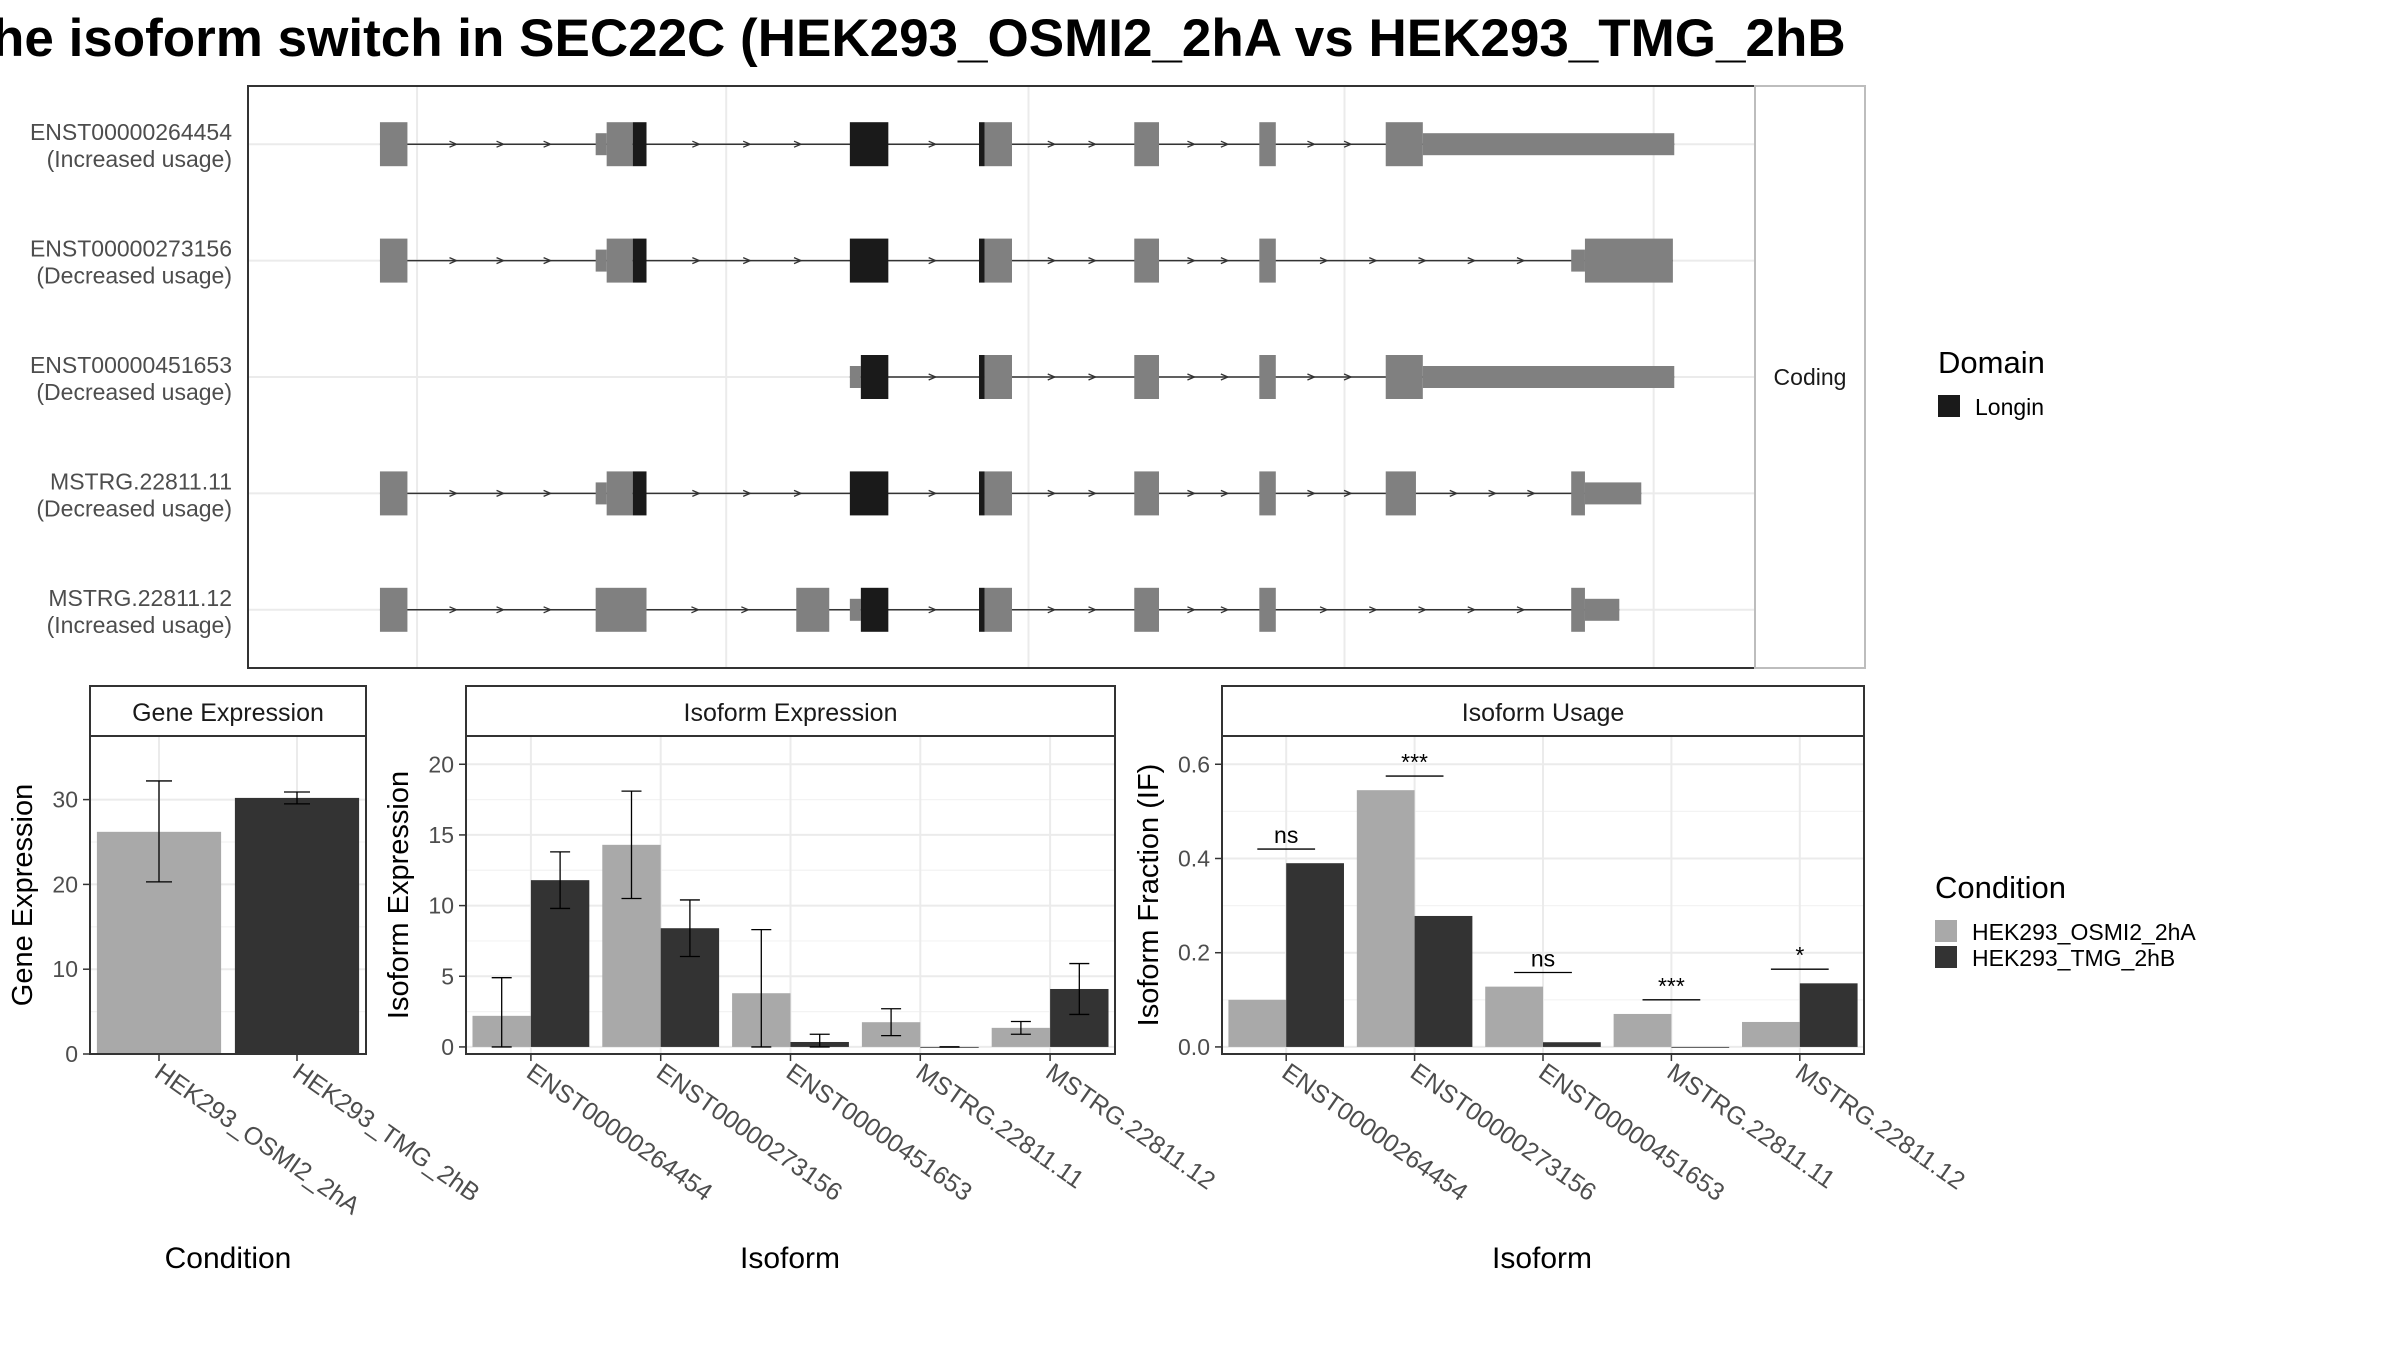 This screenshot has width=2400, height=1350. What do you see at coordinates (134, 392) in the screenshot?
I see `transcript-usage-label: (Decreased usage)` at bounding box center [134, 392].